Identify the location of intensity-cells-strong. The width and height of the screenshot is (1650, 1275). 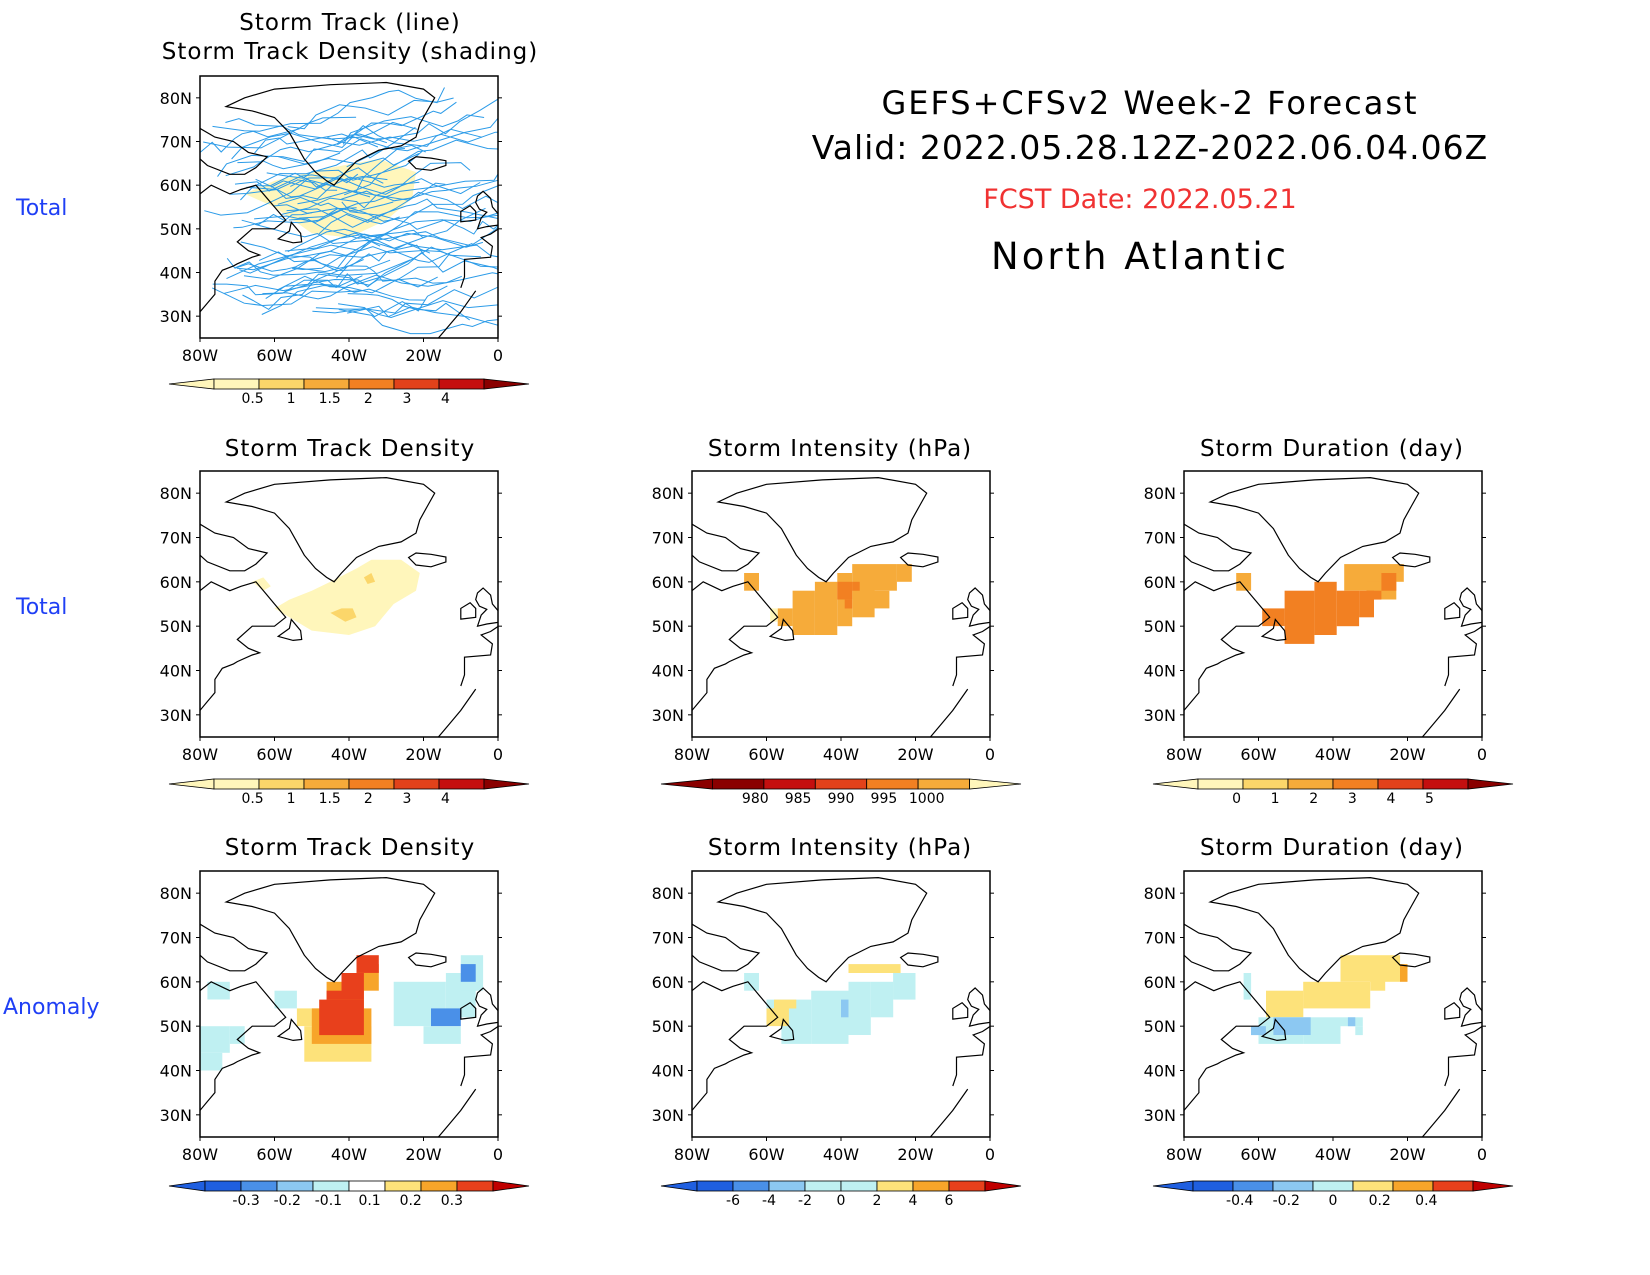
(848, 595).